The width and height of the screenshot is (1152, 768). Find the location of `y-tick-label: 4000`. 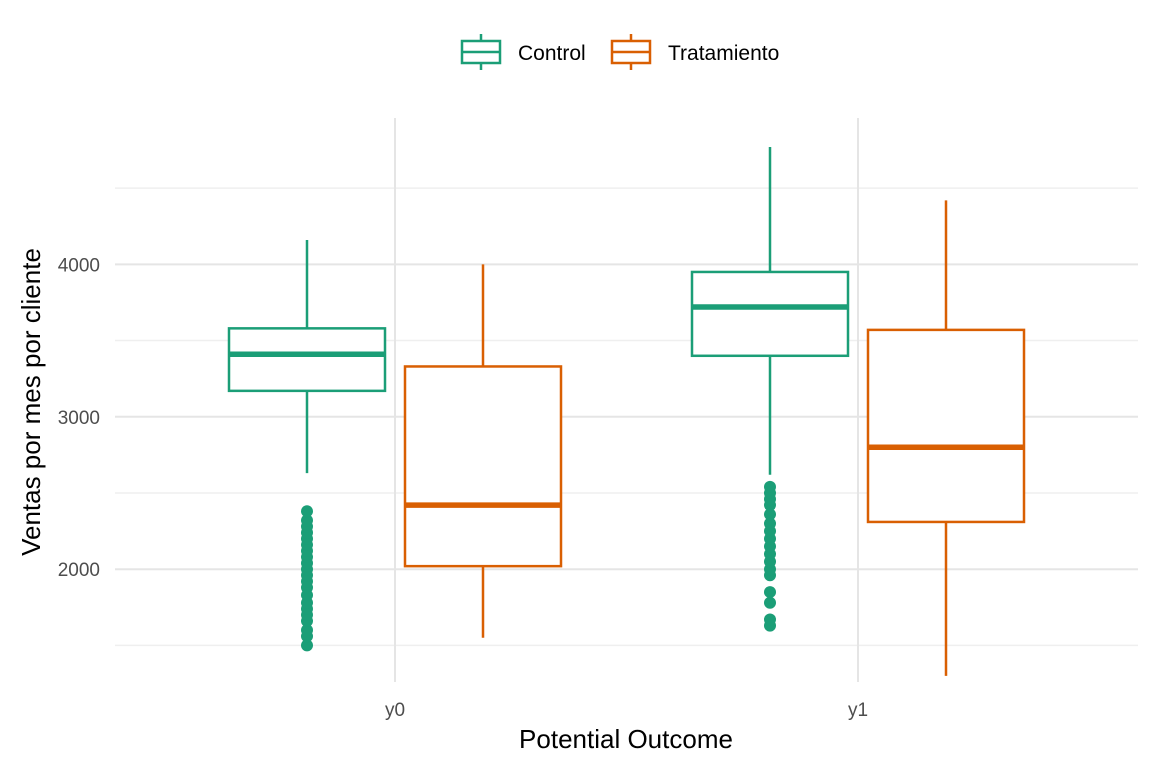

y-tick-label: 4000 is located at coordinates (79, 265).